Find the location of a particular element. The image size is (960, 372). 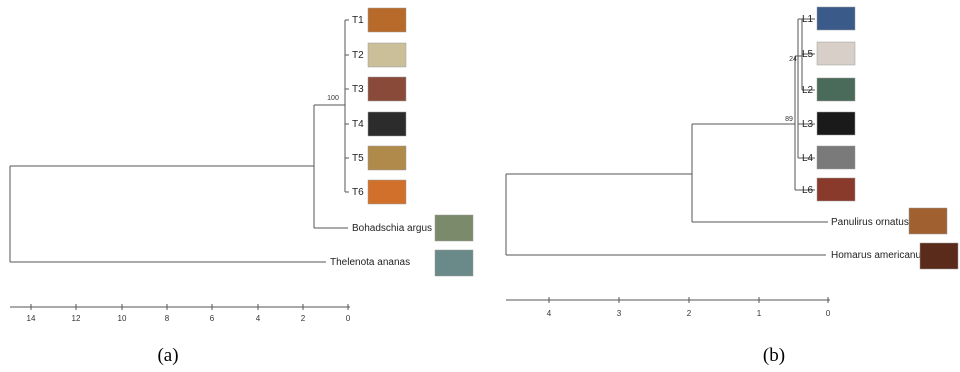

leaf-label-t5: T5 is located at coordinates (358, 158).